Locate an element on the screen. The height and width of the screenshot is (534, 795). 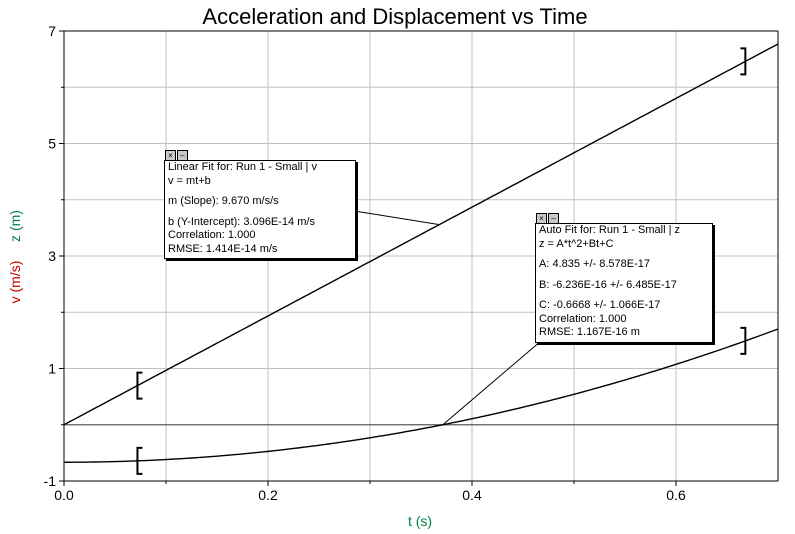
linear-fit-equation: v = mt+b is located at coordinates (189, 180).